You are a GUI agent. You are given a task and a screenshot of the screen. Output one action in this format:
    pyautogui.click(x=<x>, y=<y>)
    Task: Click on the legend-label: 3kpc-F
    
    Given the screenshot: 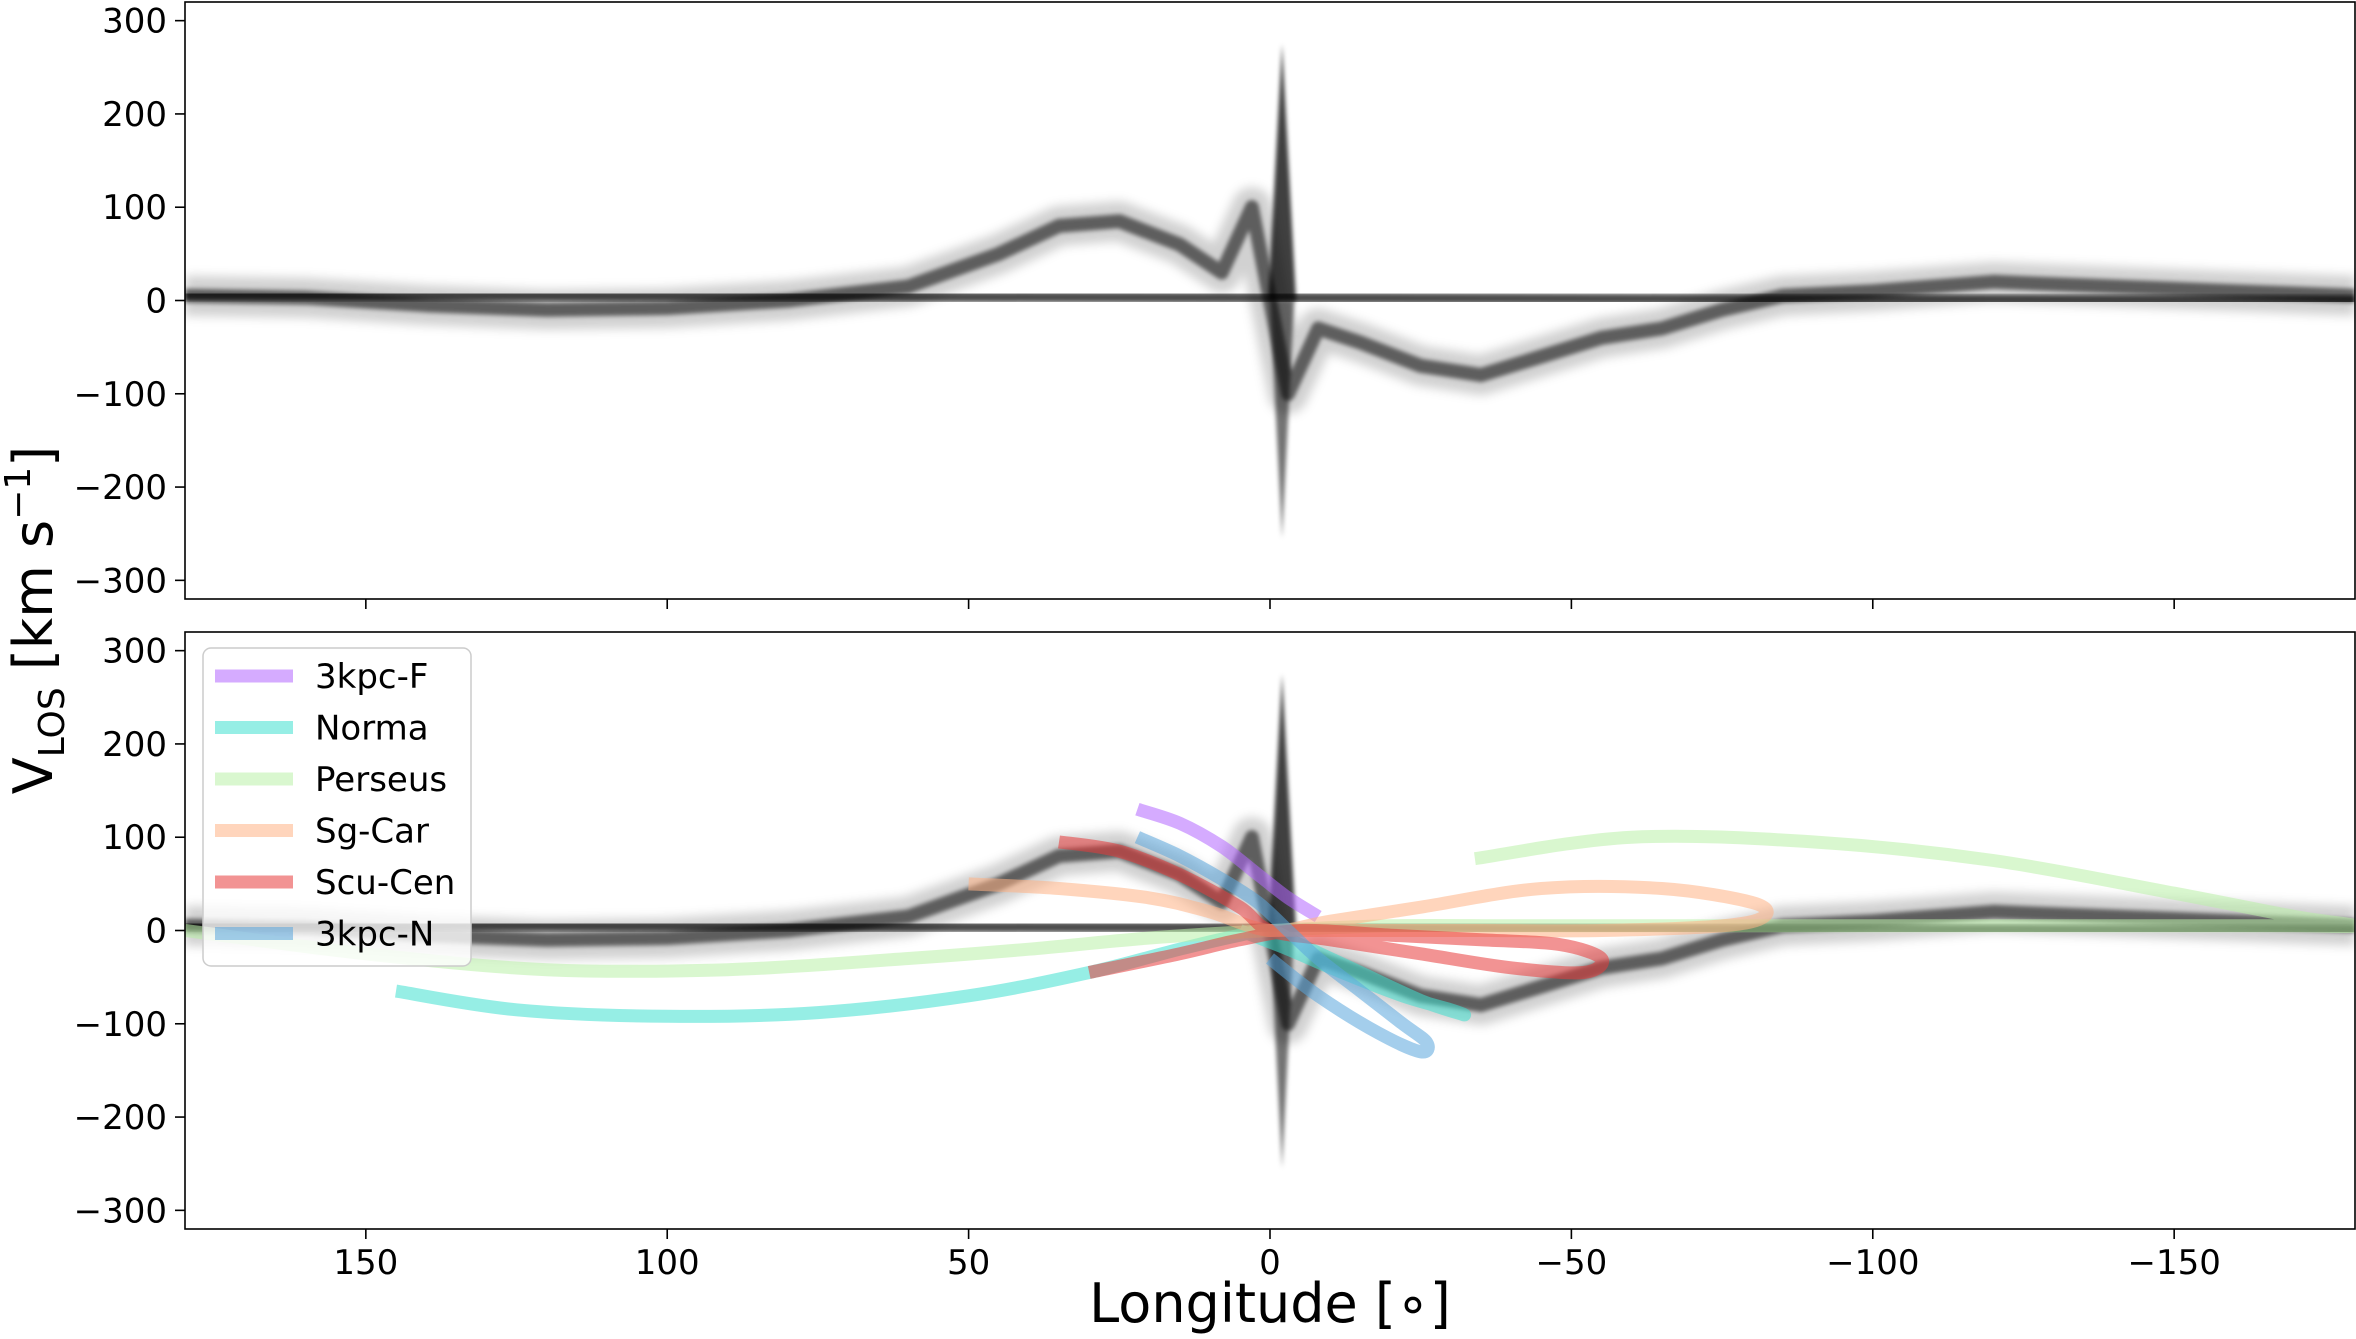 What is the action you would take?
    pyautogui.click(x=371, y=677)
    